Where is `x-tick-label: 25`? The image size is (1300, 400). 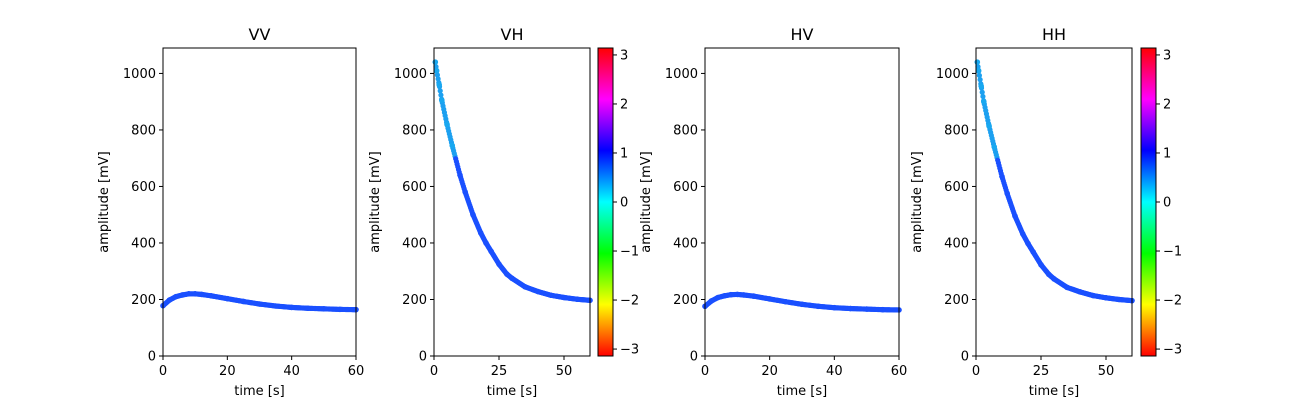 x-tick-label: 25 is located at coordinates (499, 371).